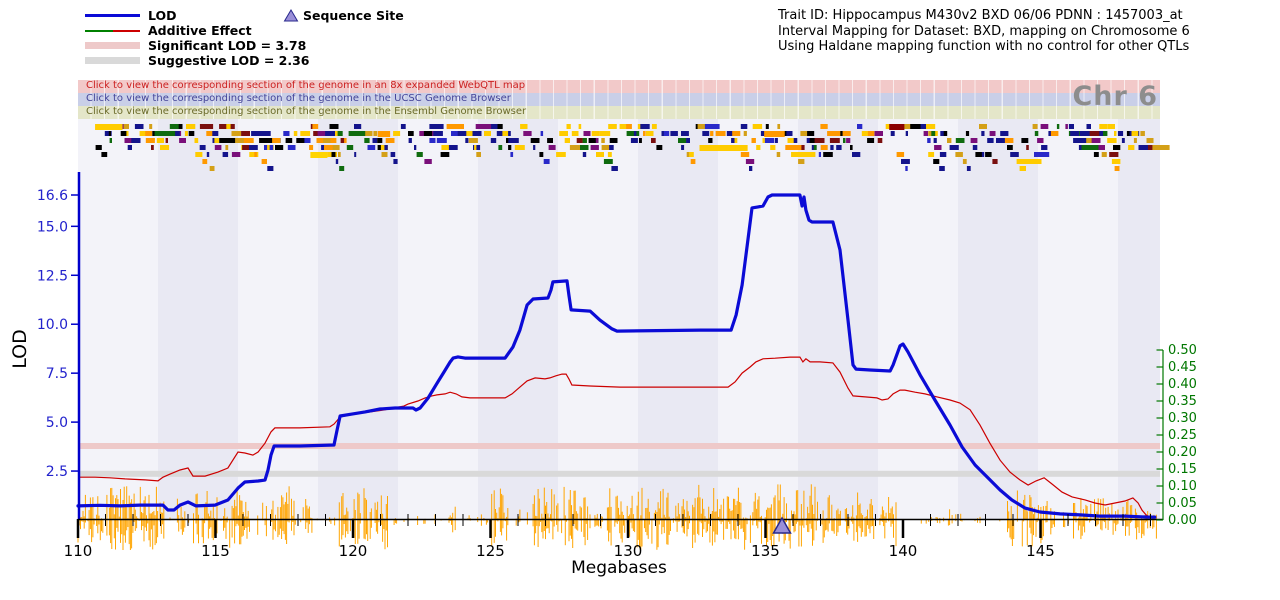  What do you see at coordinates (197, 15) in the screenshot?
I see `legend-lod: LOD` at bounding box center [197, 15].